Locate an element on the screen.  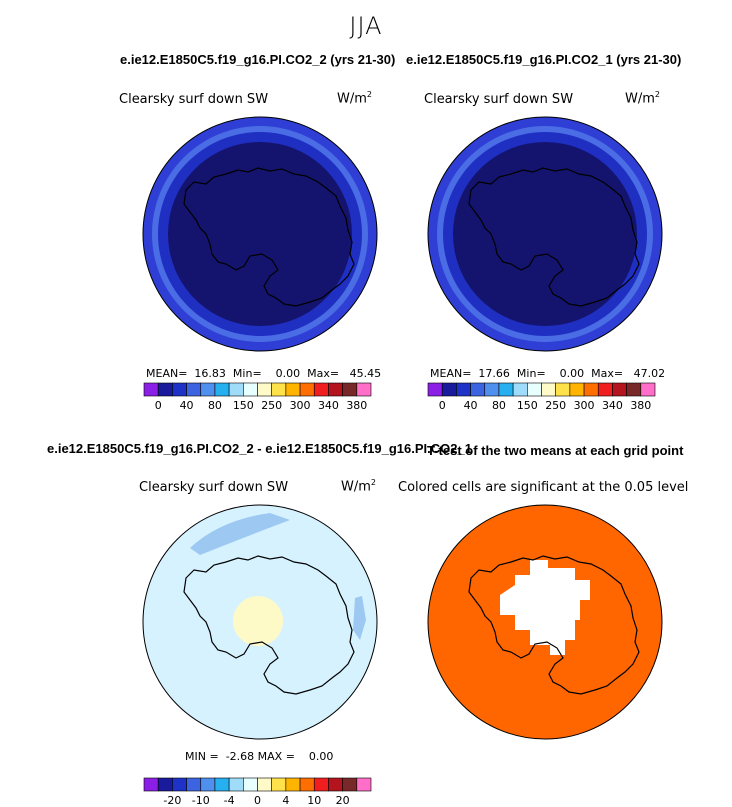
panel3-low-region-east is located at coordinates (359, 618).